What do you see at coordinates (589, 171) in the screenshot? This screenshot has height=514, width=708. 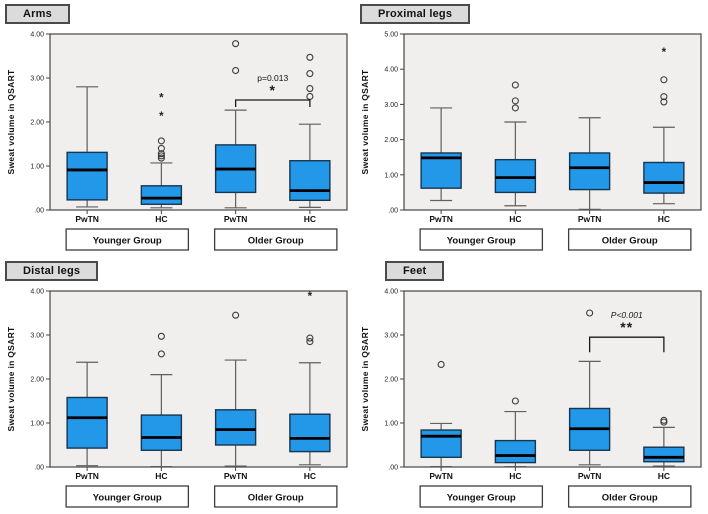 I see `box-older-pwtn` at bounding box center [589, 171].